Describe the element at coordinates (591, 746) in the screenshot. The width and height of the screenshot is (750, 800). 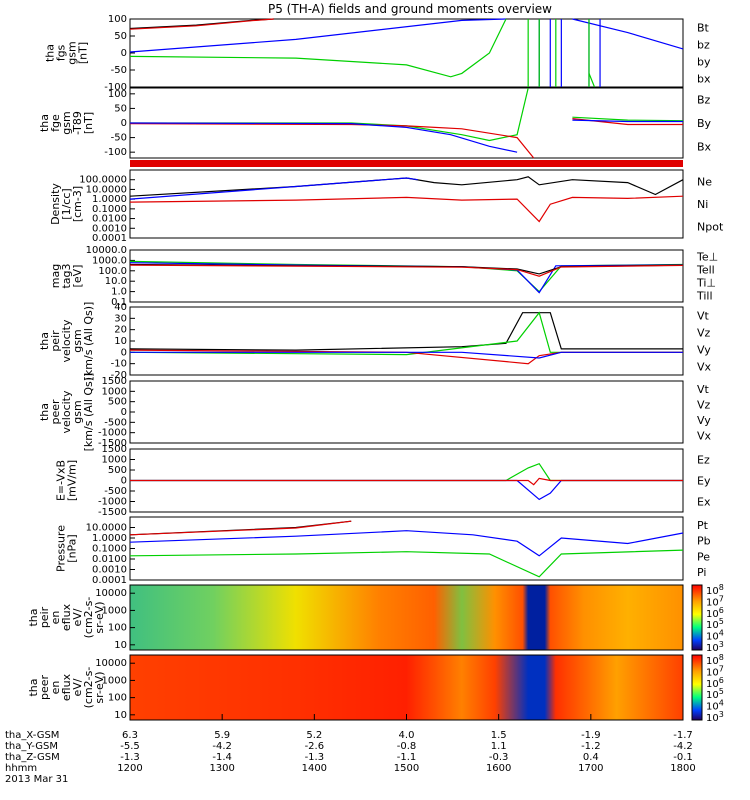
I see `footer-value: -1.2` at that location.